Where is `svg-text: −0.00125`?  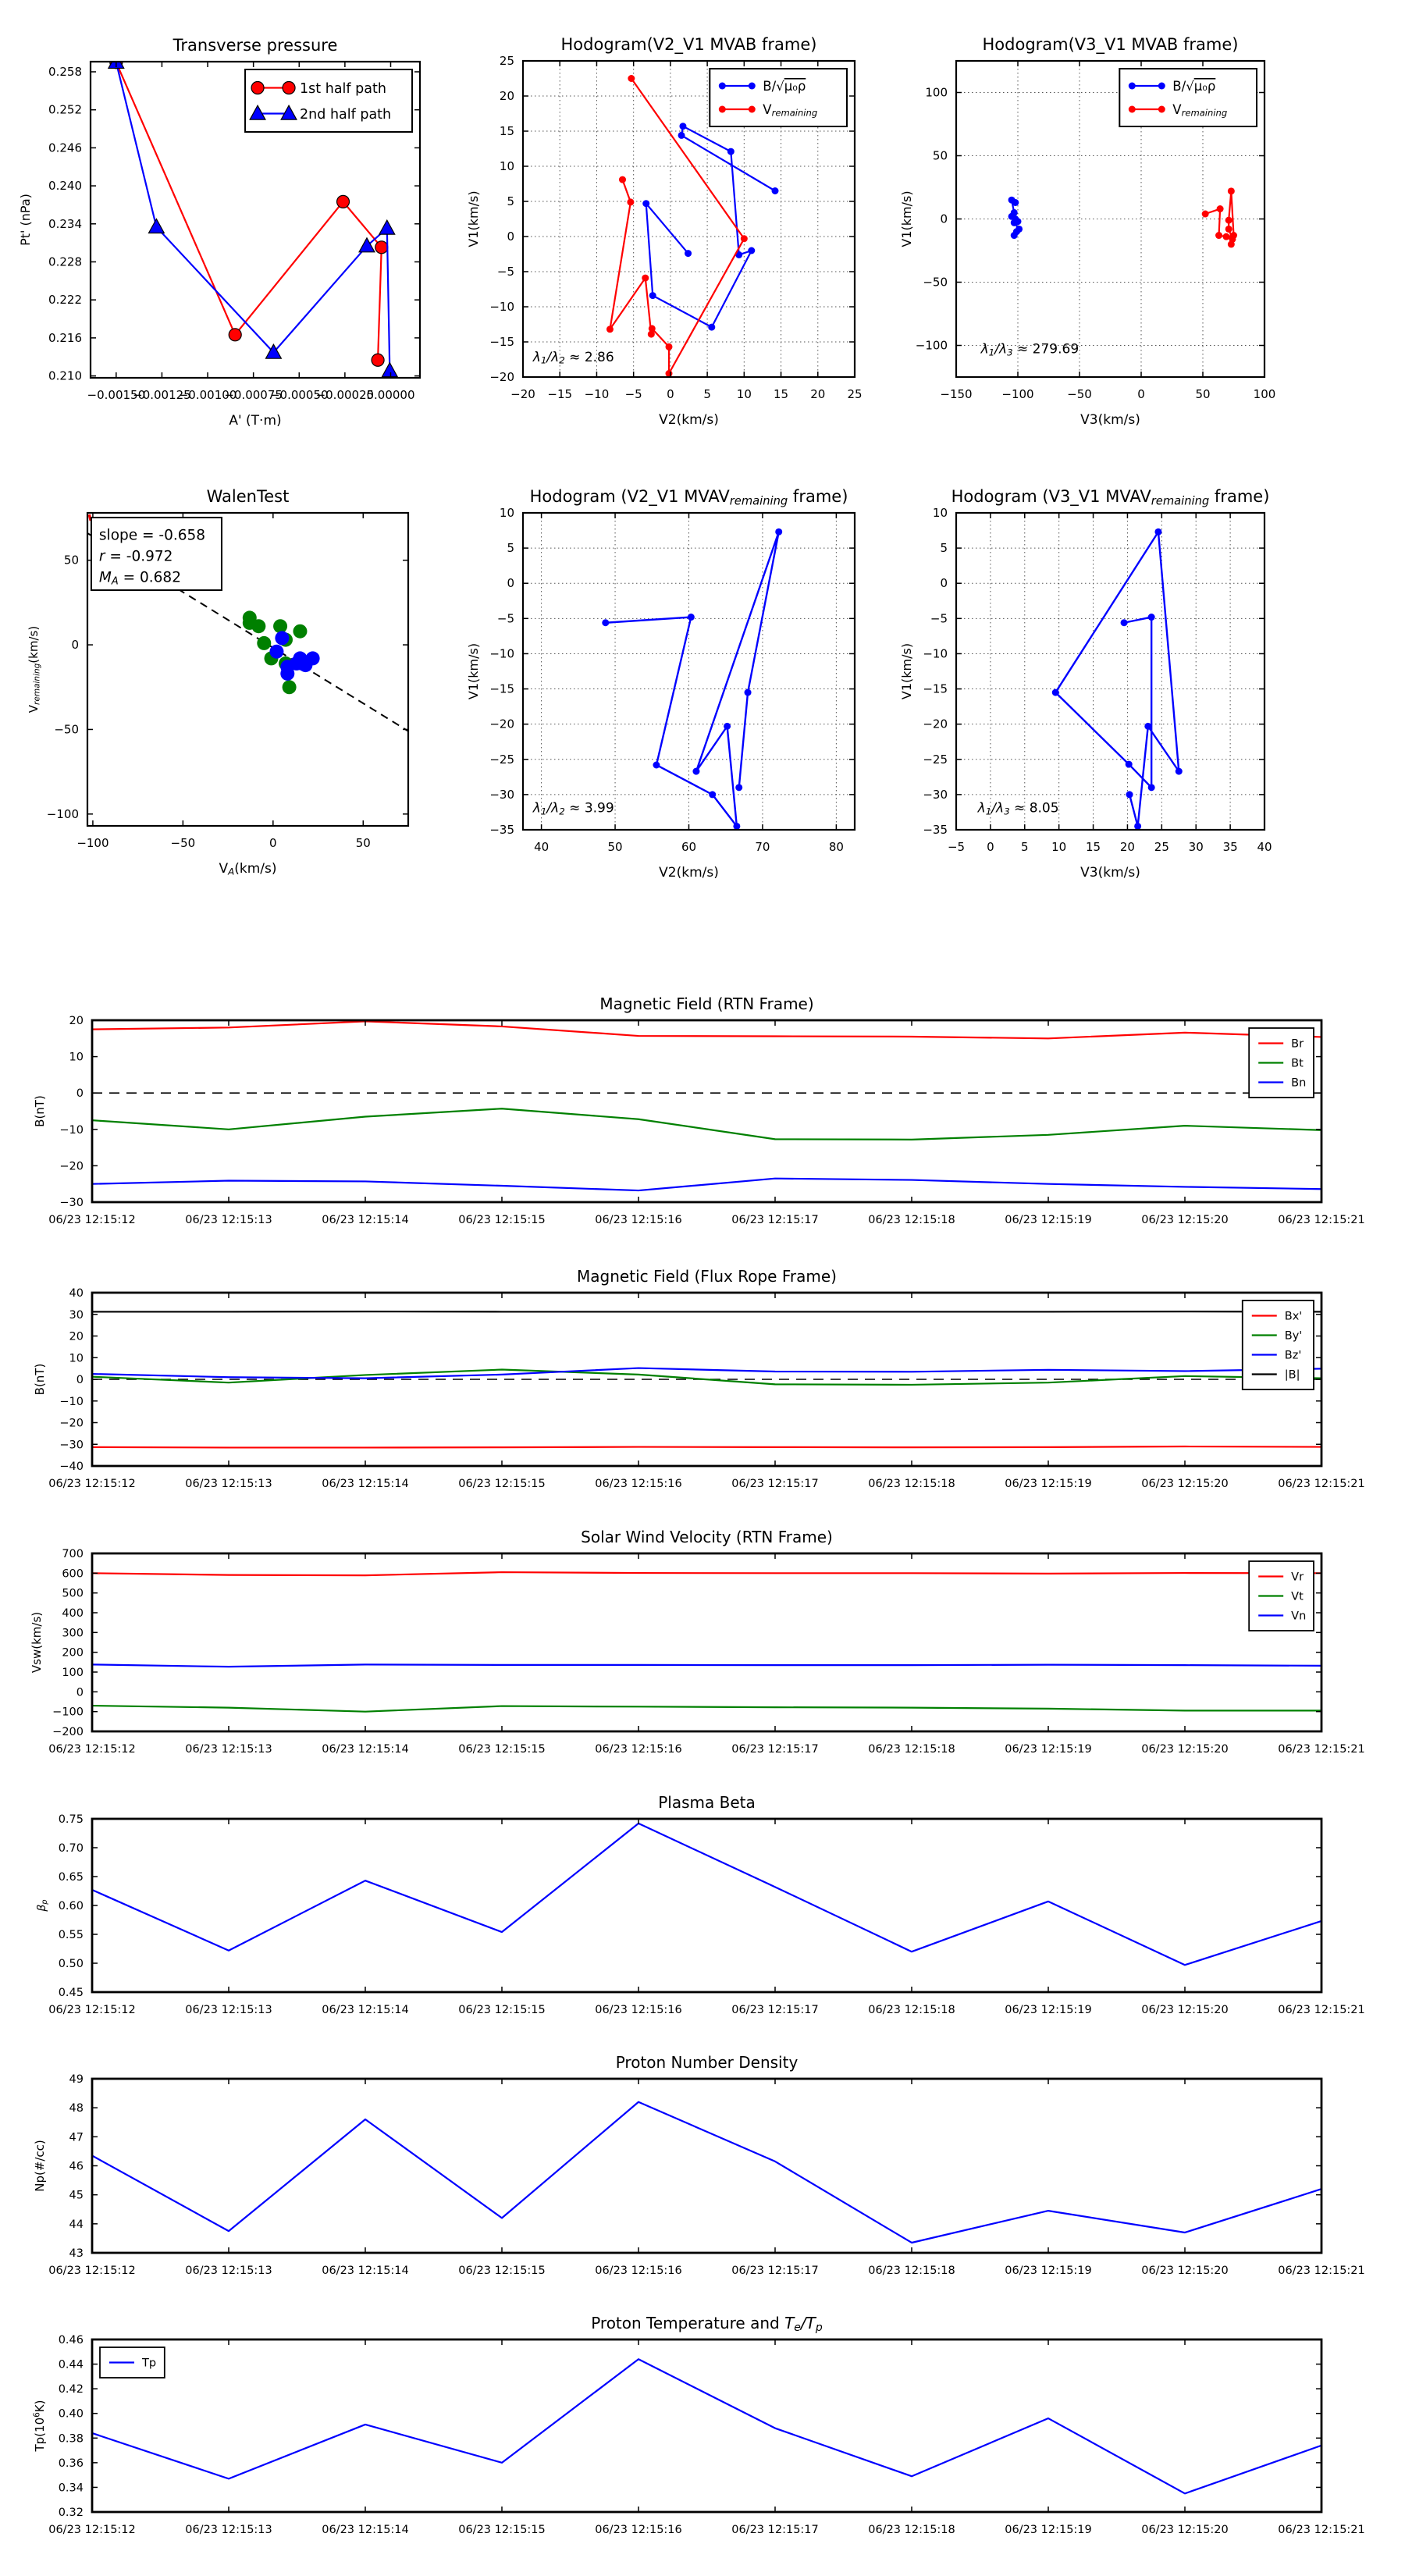
svg-text: −0.00125 is located at coordinates (162, 395).